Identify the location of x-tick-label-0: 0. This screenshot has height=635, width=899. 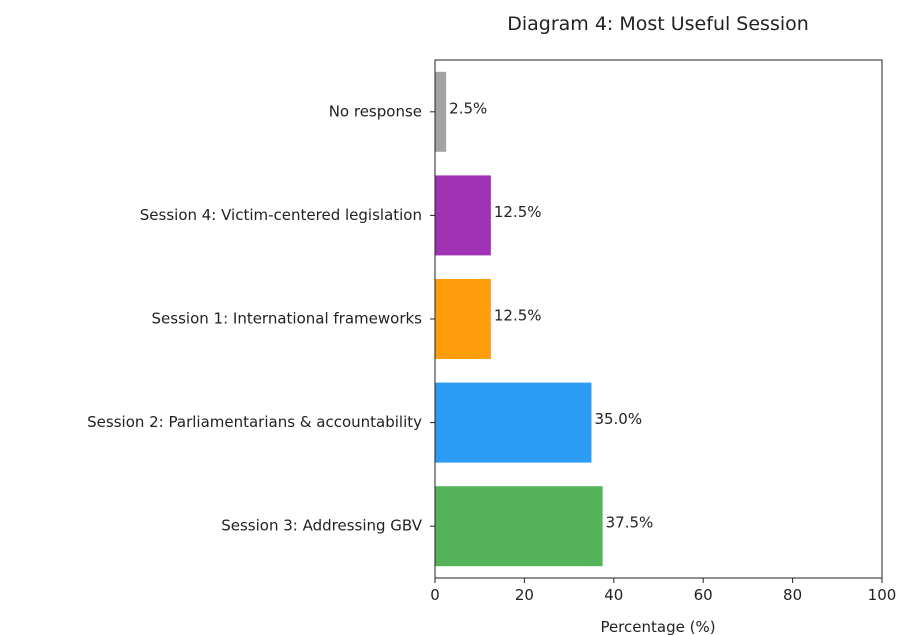
(435, 595).